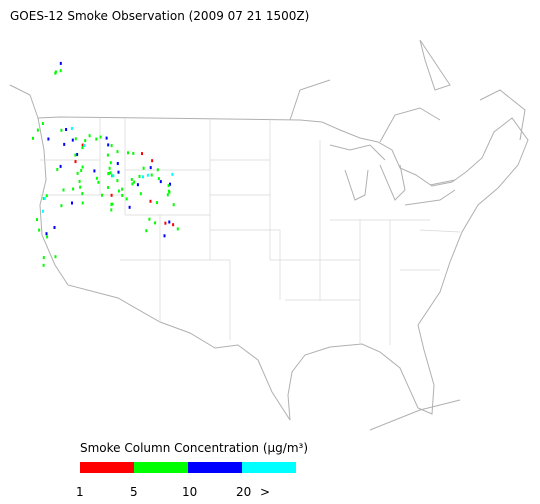 The image size is (540, 504). Describe the element at coordinates (265, 492) in the screenshot. I see `colorbar-overflow-label: >` at that location.